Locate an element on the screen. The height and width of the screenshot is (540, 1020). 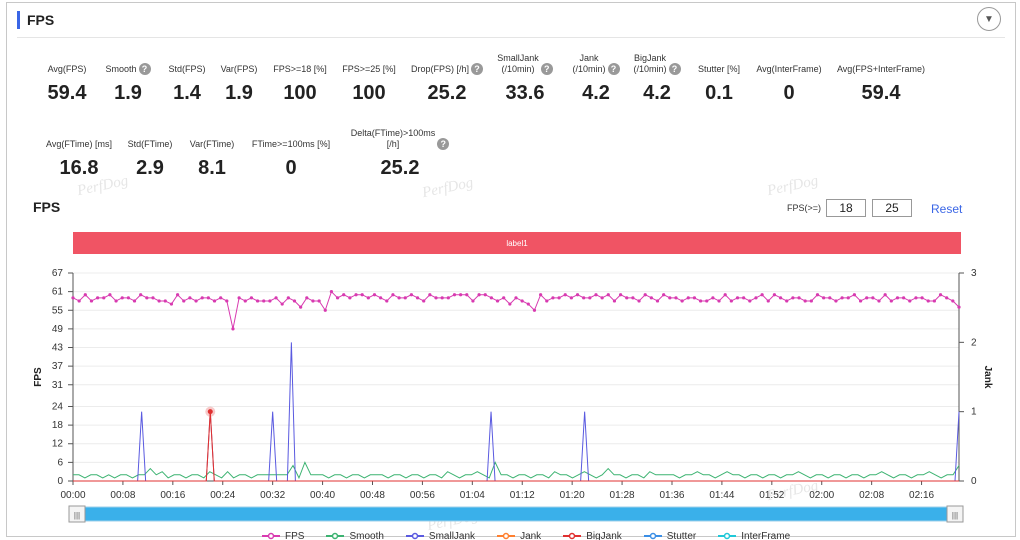
metric-value: 16.8 is located at coordinates (79, 168).